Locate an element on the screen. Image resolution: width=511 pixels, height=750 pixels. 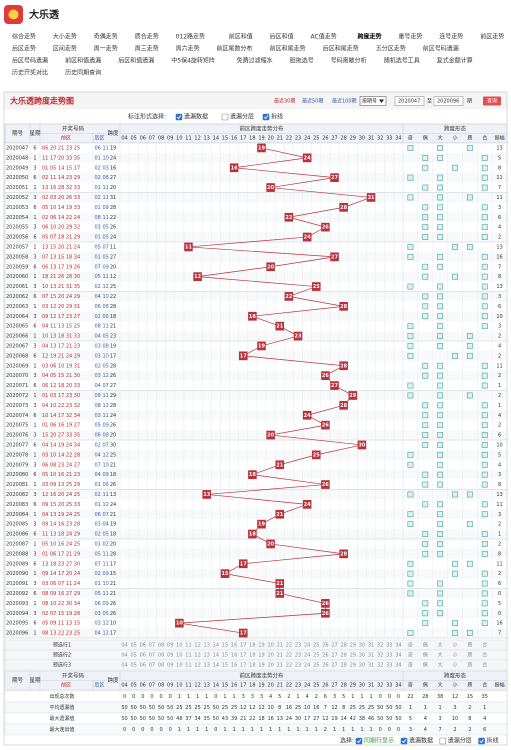
preselect-cell: 12 is located at coordinates (197, 656).